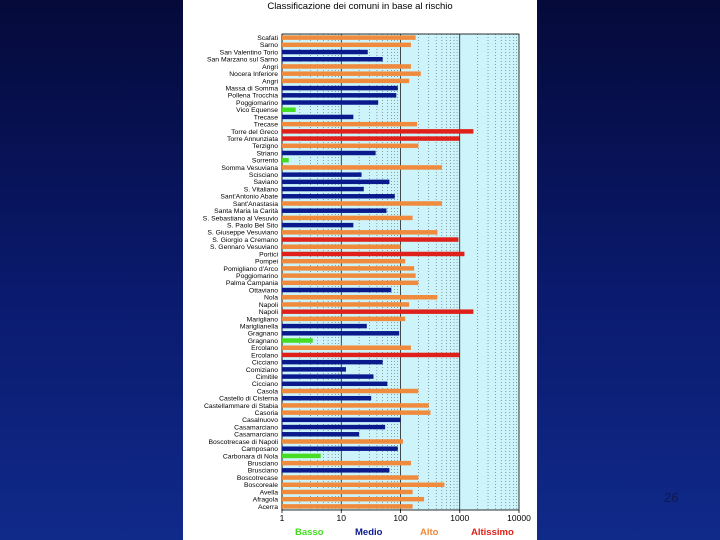 Image resolution: width=720 pixels, height=540 pixels. What do you see at coordinates (261, 485) in the screenshot?
I see `category-label-63: Boscoreale` at bounding box center [261, 485].